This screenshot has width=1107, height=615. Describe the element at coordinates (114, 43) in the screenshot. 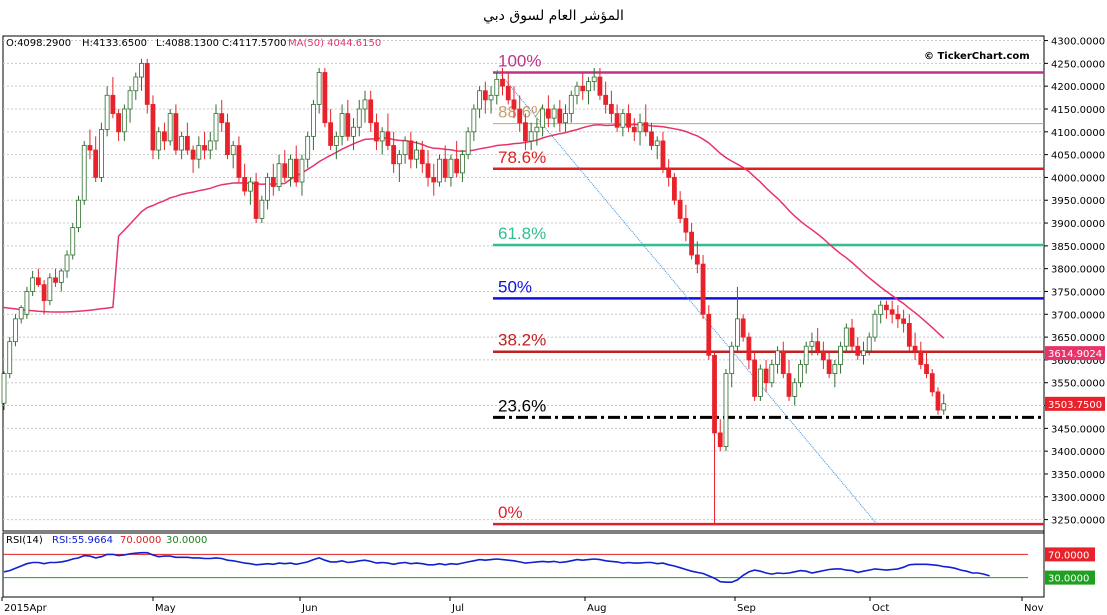

I see `ohlc-high: H:4133.6500` at that location.